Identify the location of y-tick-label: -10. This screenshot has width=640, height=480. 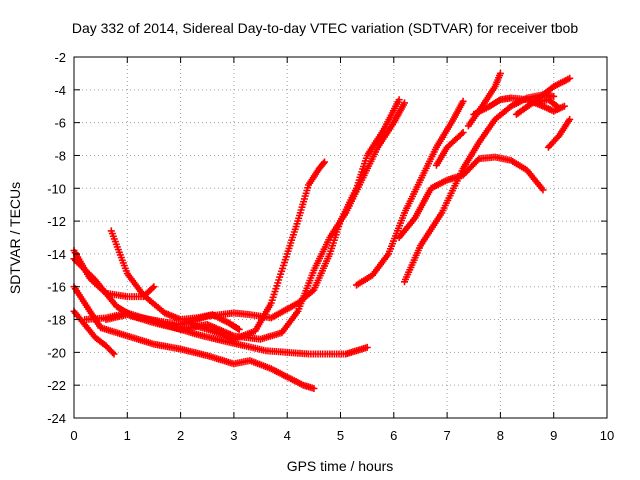
(56, 188).